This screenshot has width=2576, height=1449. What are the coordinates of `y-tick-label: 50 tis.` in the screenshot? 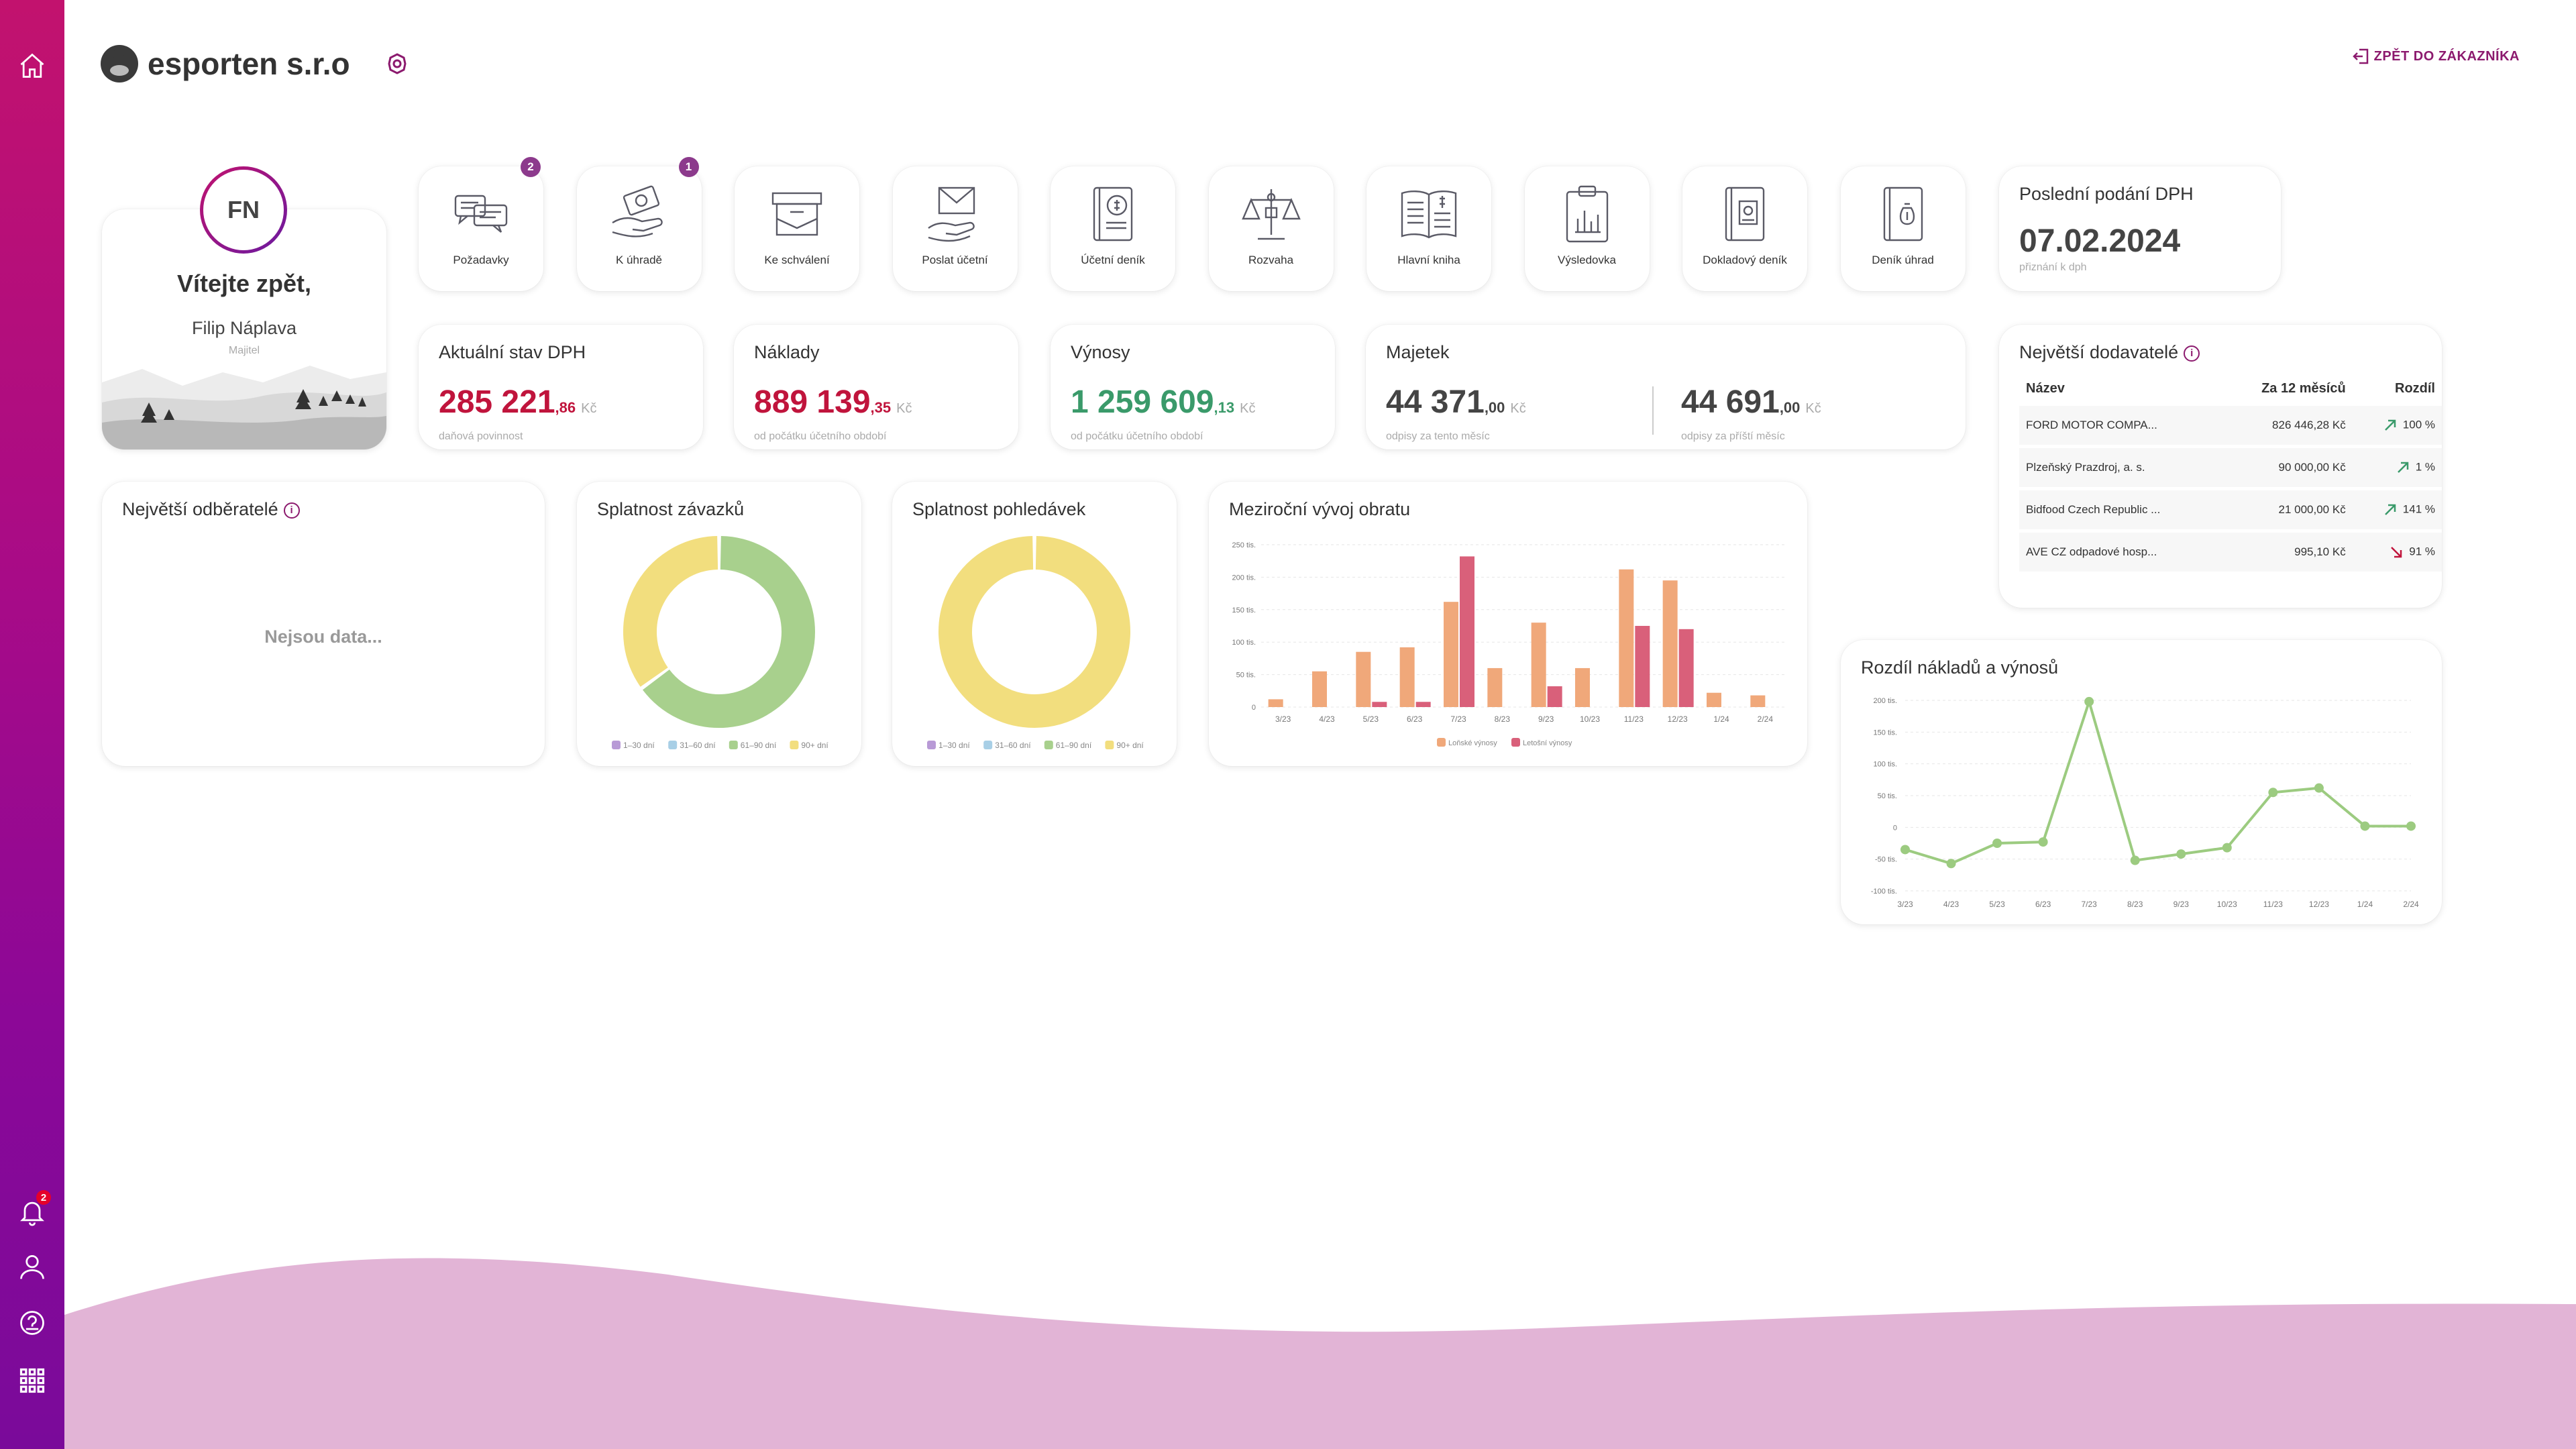 It's located at (1887, 796).